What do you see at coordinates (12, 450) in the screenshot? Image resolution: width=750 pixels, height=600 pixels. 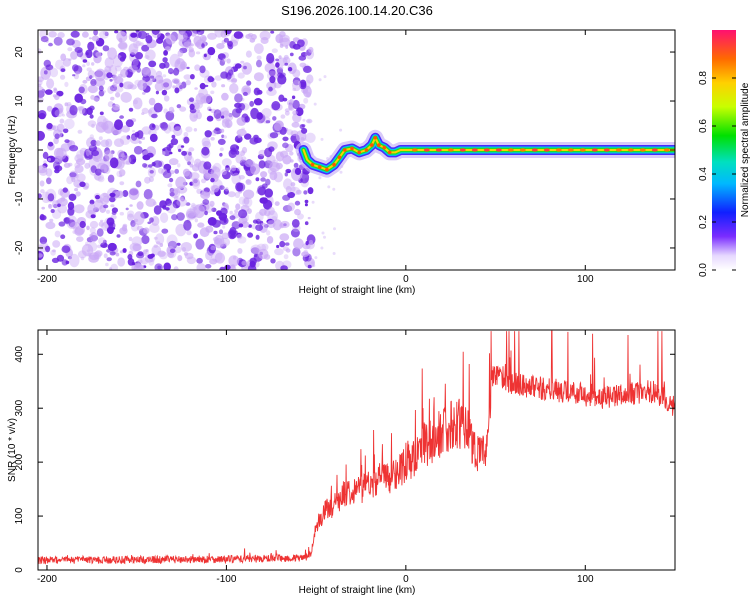 I see `snr-ylabel: SNR (10 * v/v)` at bounding box center [12, 450].